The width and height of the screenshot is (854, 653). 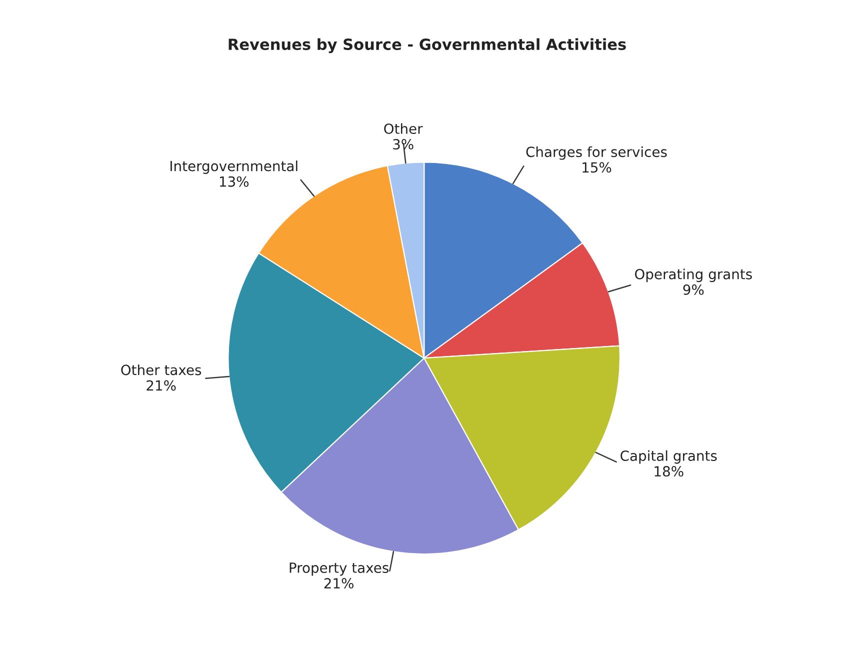 What do you see at coordinates (161, 370) in the screenshot?
I see `slice-label: Other taxes` at bounding box center [161, 370].